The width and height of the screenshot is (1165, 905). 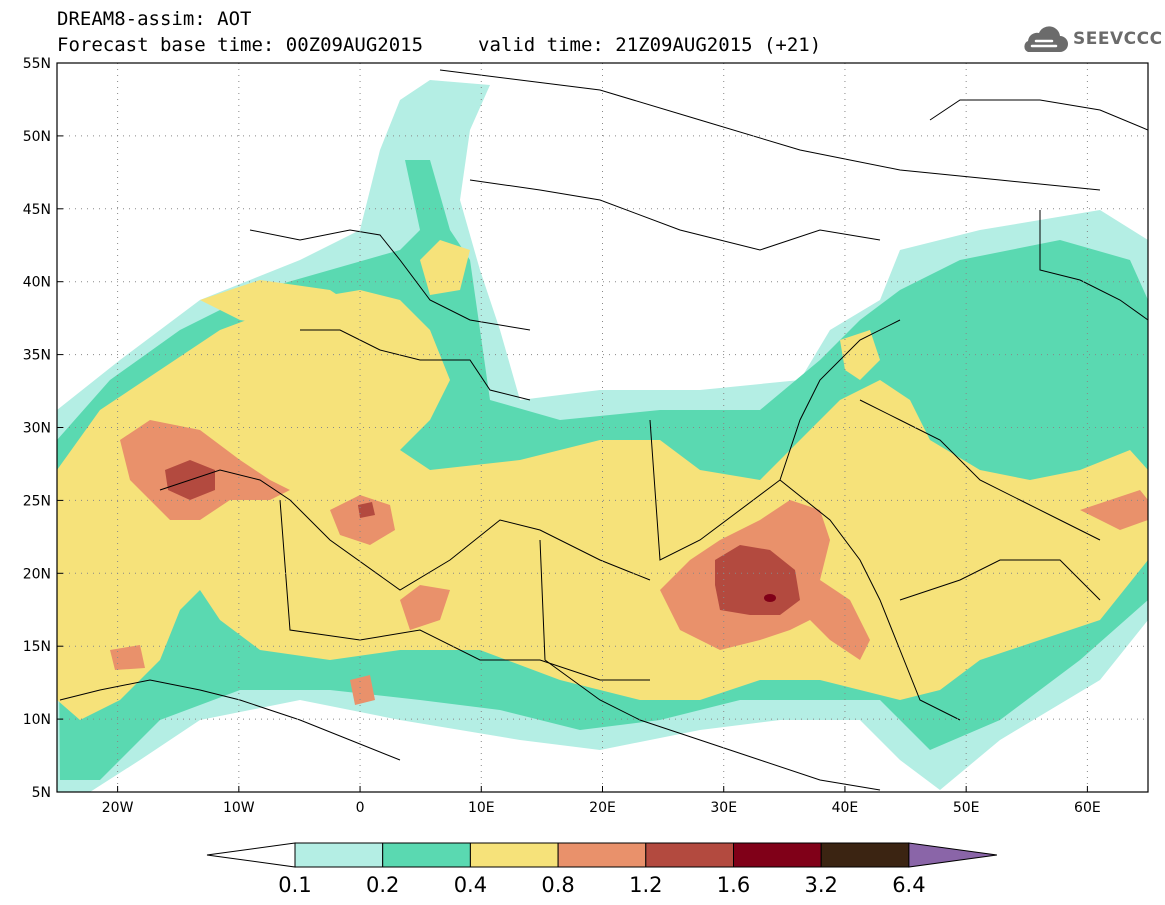 I want to click on lat-tick-label: 40N, so click(x=37, y=283).